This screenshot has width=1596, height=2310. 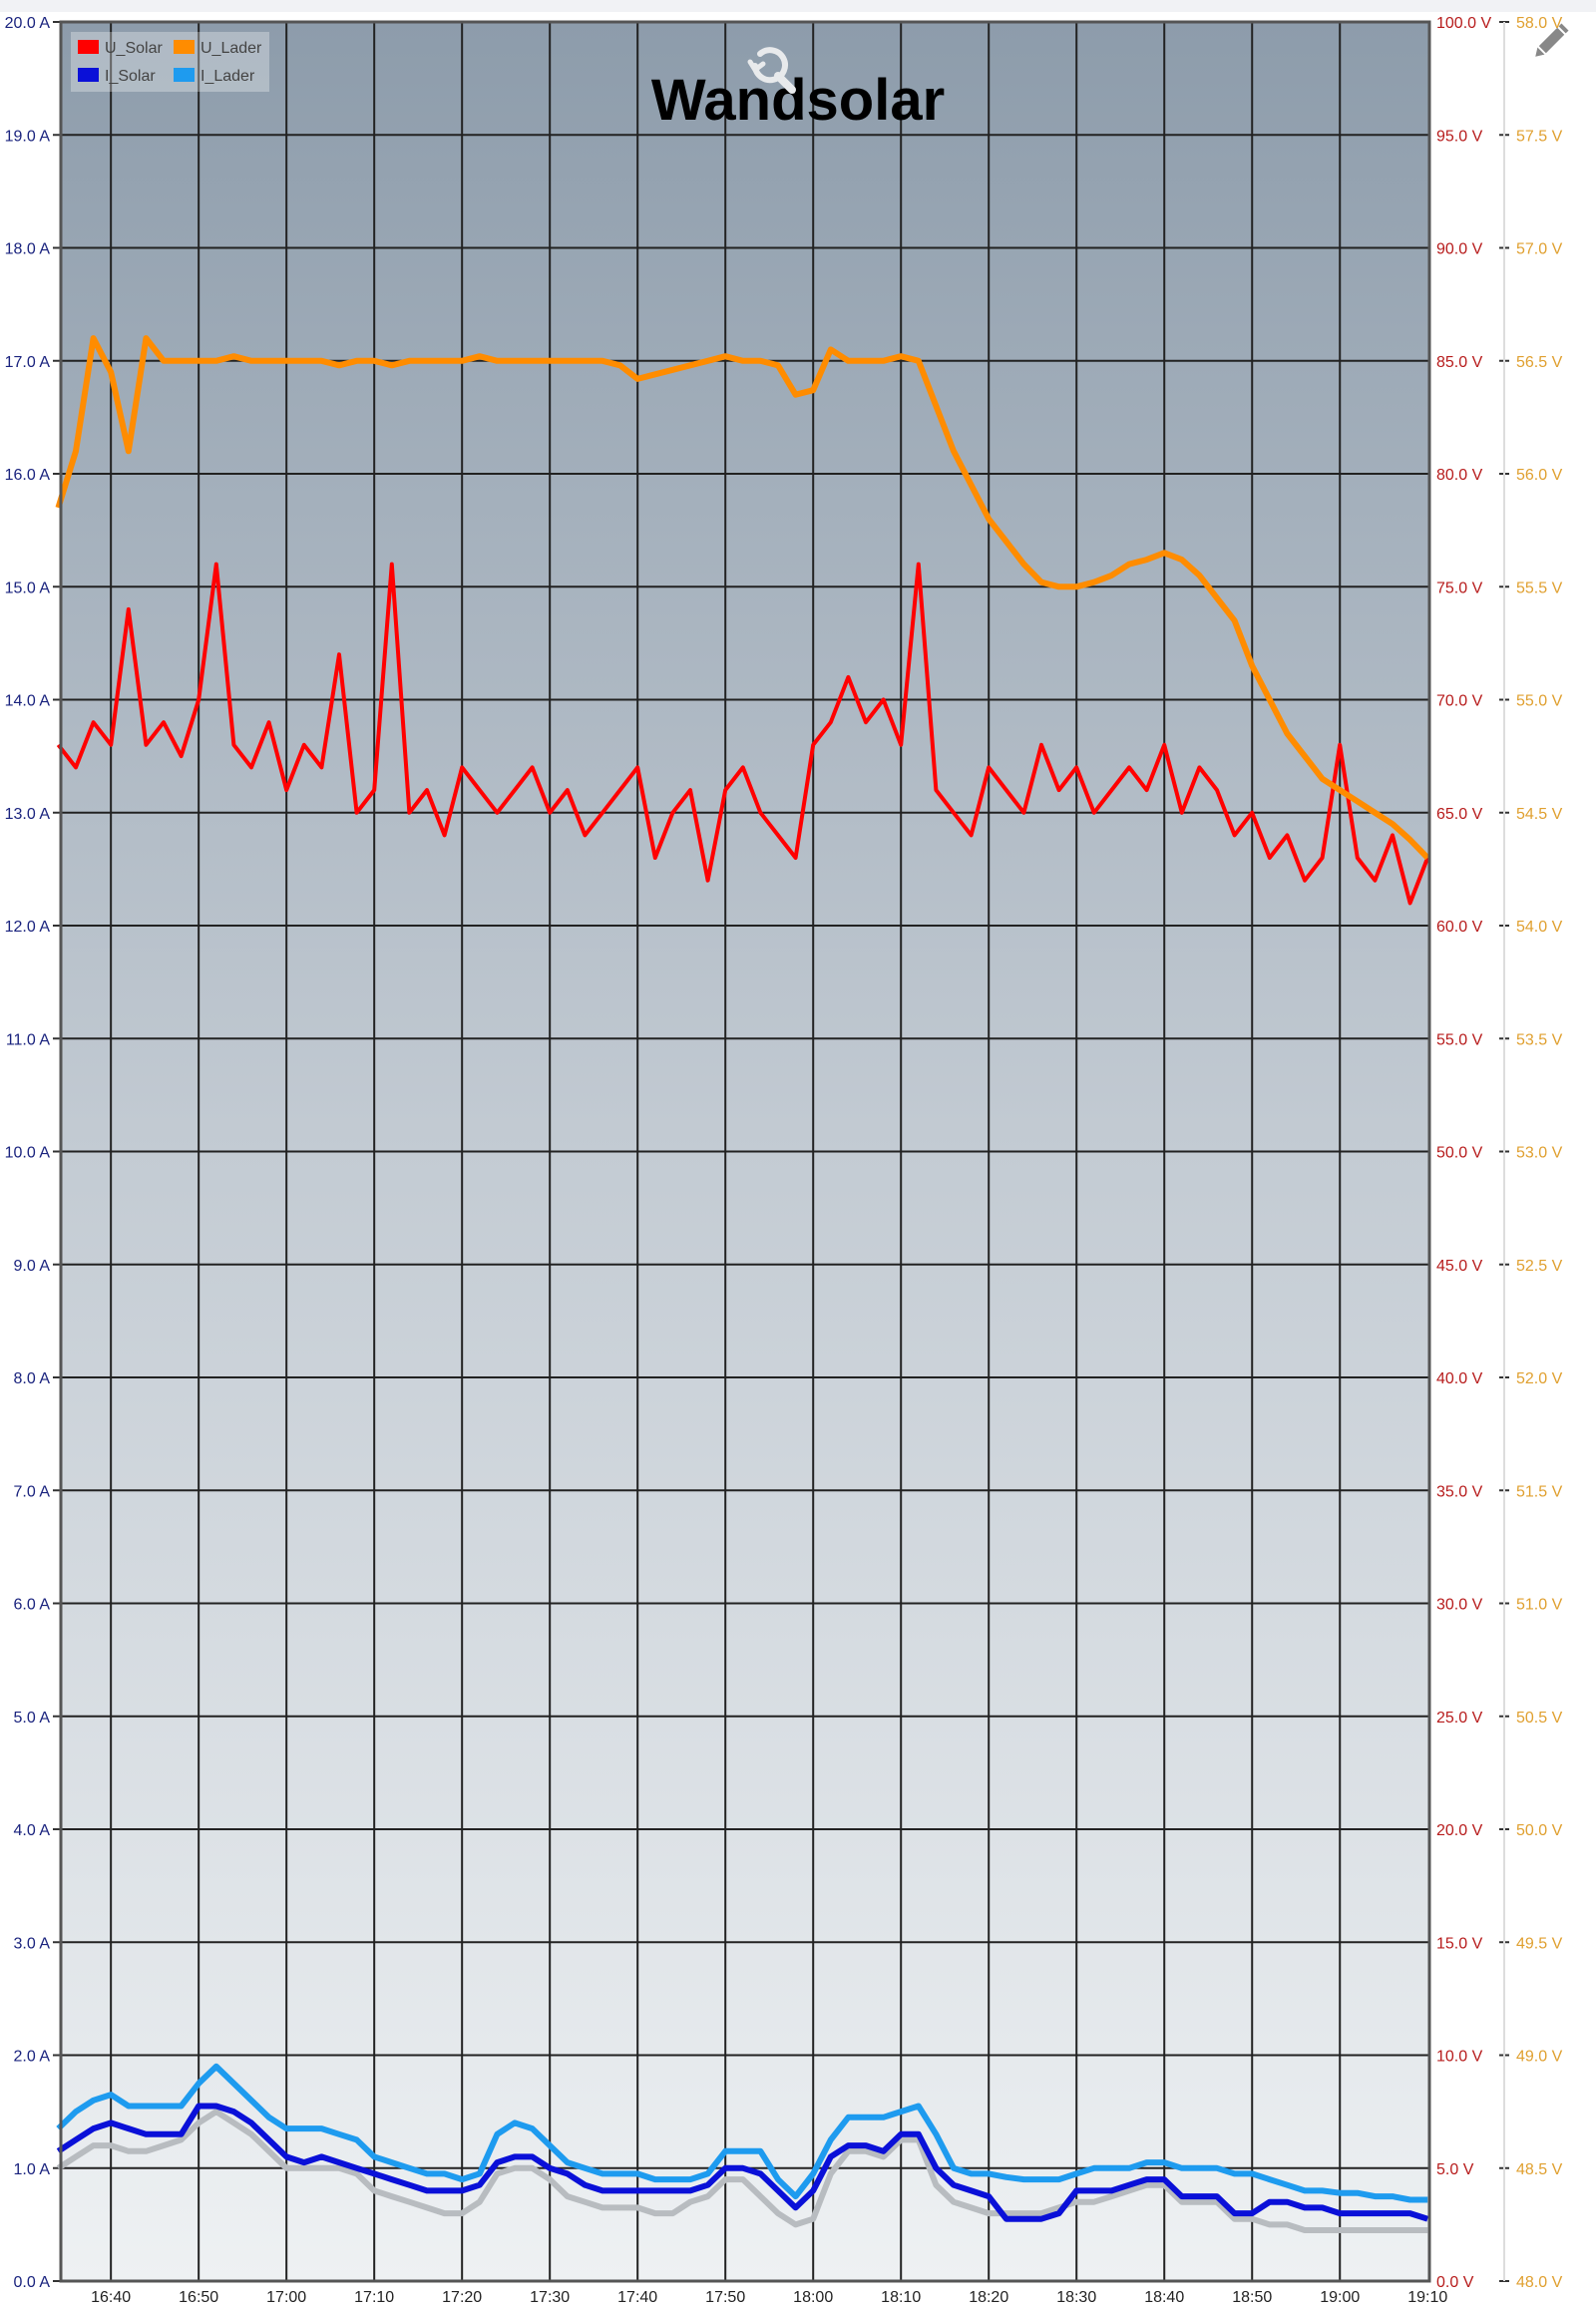 I want to click on tick-label-right: 40.0 V, so click(x=1459, y=1378).